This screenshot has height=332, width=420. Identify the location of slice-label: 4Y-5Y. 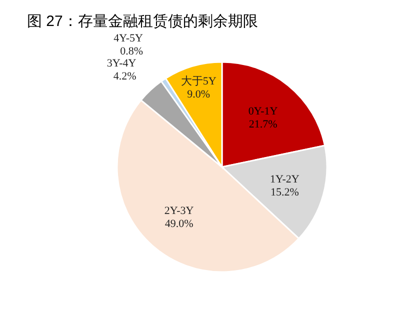
(129, 38).